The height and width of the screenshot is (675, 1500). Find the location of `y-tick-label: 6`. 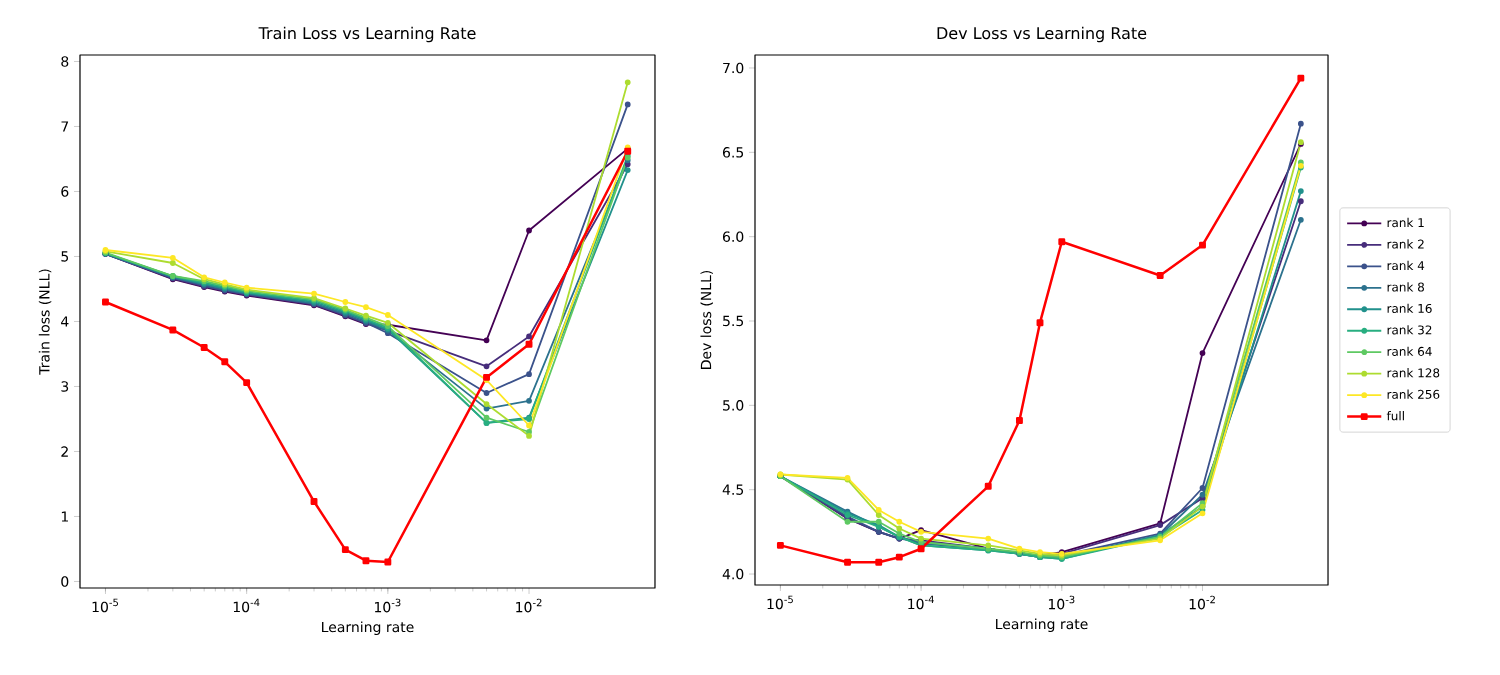

y-tick-label: 6 is located at coordinates (65, 191).